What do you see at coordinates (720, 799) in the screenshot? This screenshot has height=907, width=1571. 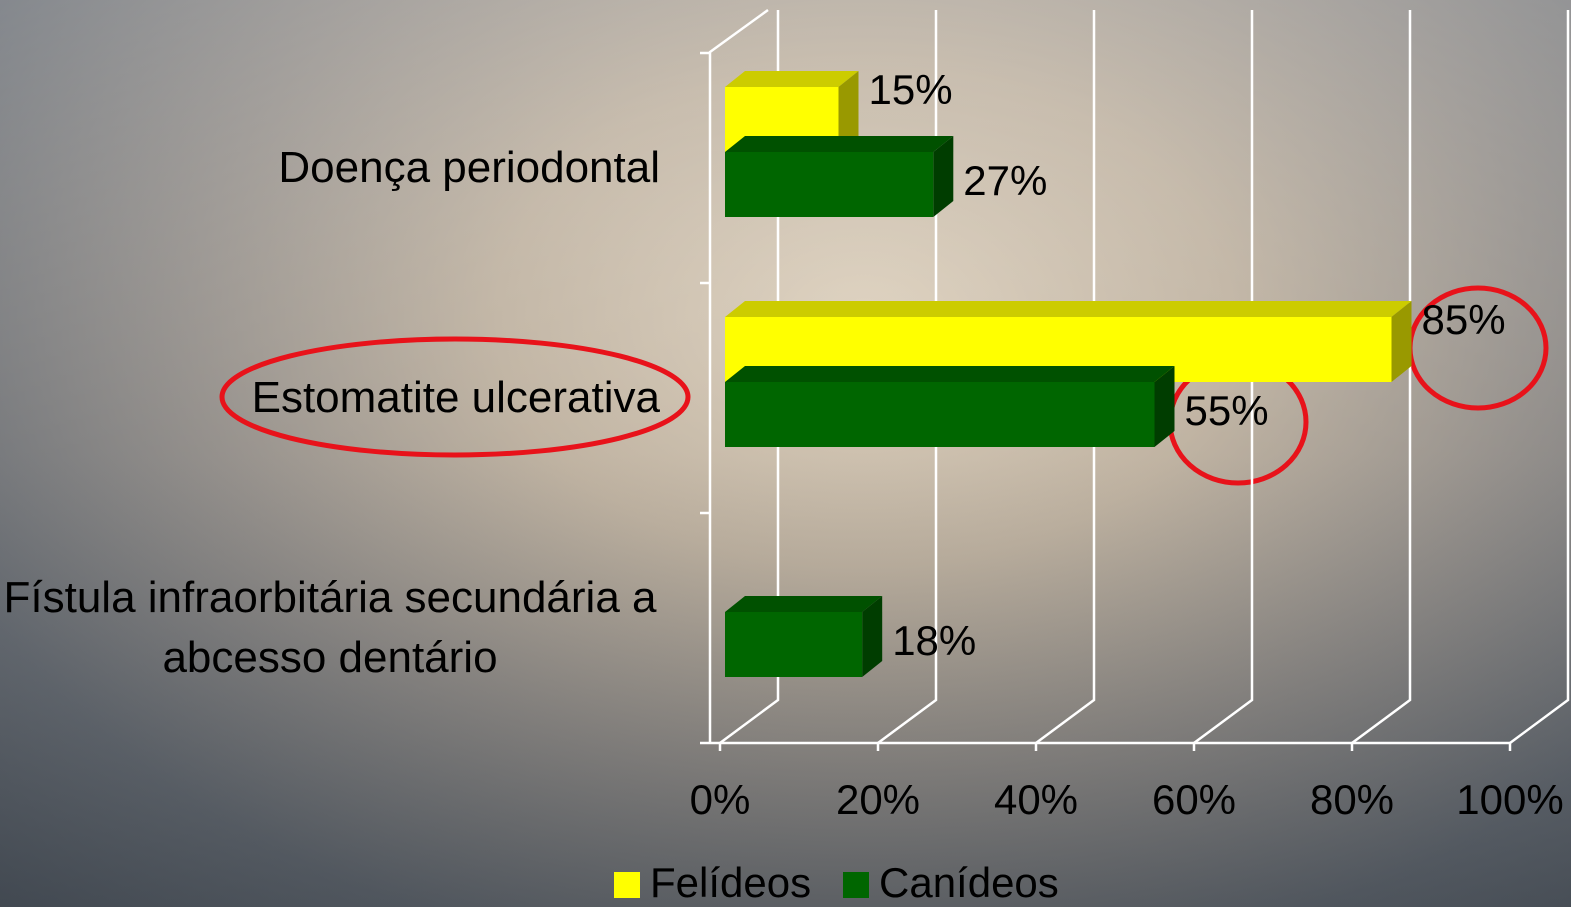 I see `x-tick-label: 0%` at bounding box center [720, 799].